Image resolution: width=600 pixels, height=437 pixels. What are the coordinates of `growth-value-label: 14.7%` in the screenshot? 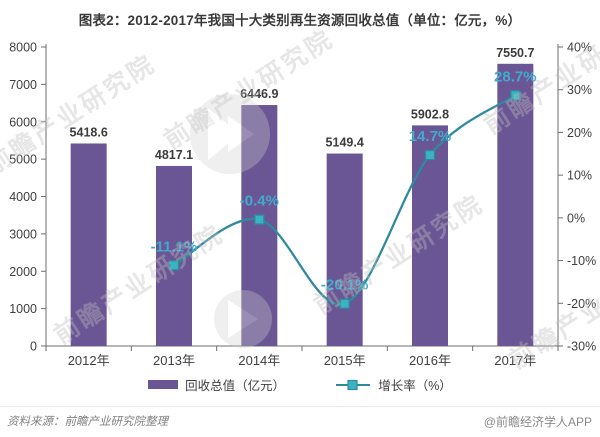 It's located at (430, 136).